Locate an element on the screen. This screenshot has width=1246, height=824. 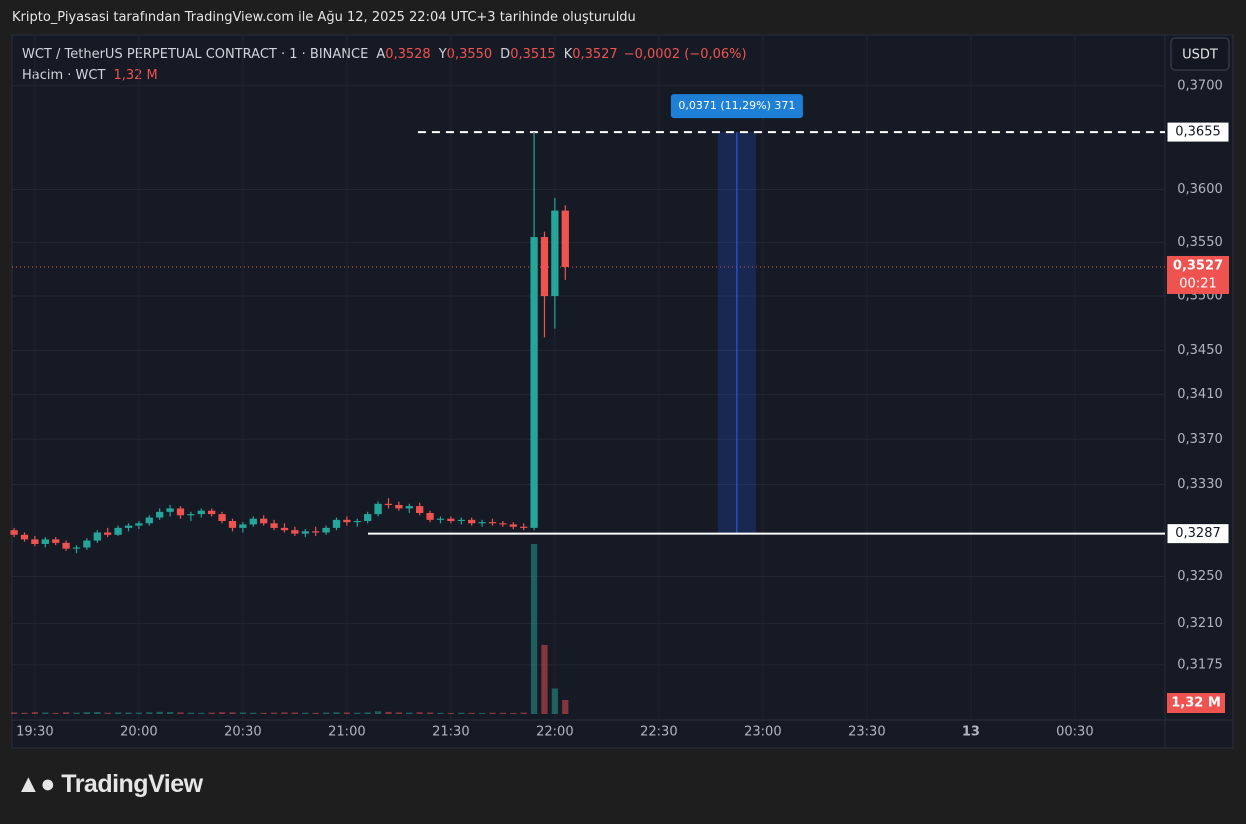
ohlc-value: 0,3528 is located at coordinates (408, 54).